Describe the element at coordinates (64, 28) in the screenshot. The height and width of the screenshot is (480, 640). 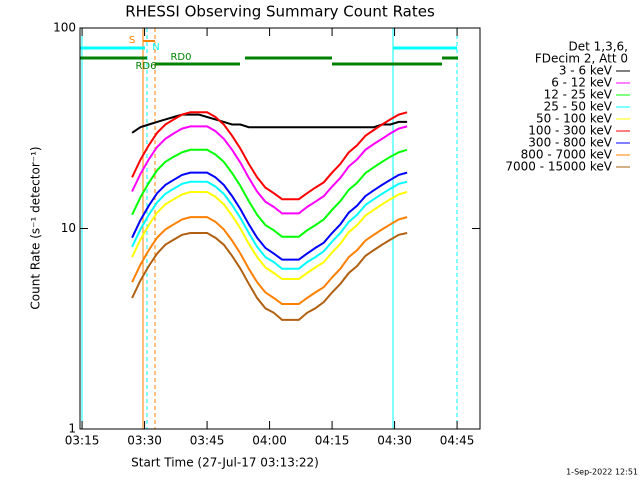
I see `y-tick-label: 100` at that location.